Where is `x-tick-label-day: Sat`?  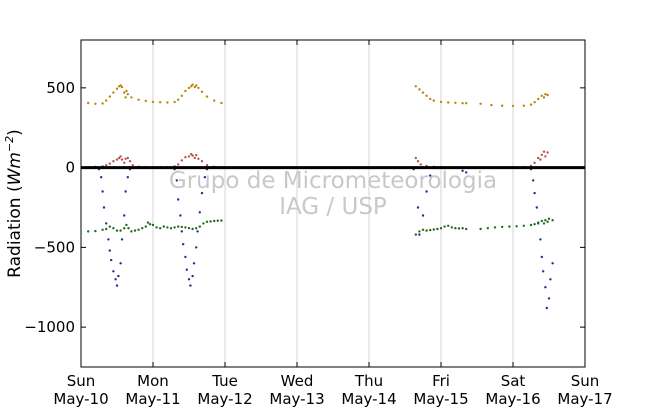
x-tick-label-day: Sat is located at coordinates (513, 381).